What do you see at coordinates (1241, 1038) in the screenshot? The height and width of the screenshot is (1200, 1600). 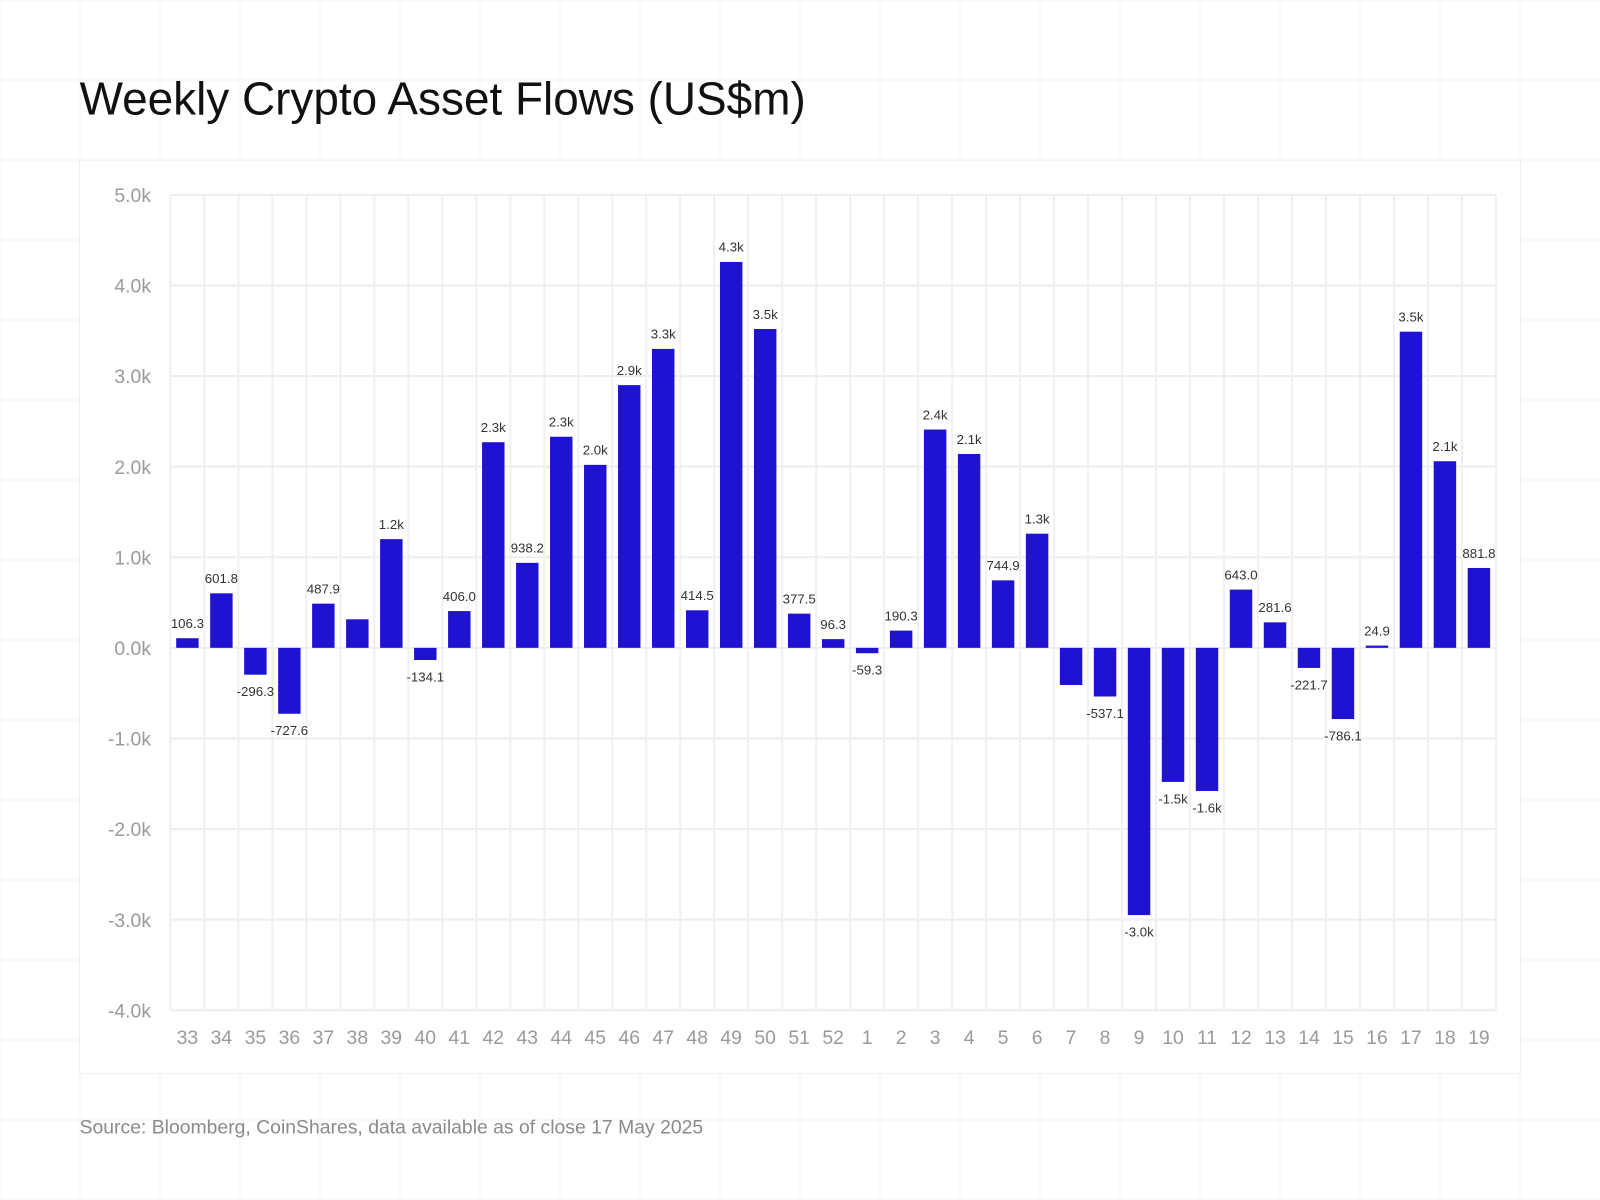 I see `x-tick-label: 12` at bounding box center [1241, 1038].